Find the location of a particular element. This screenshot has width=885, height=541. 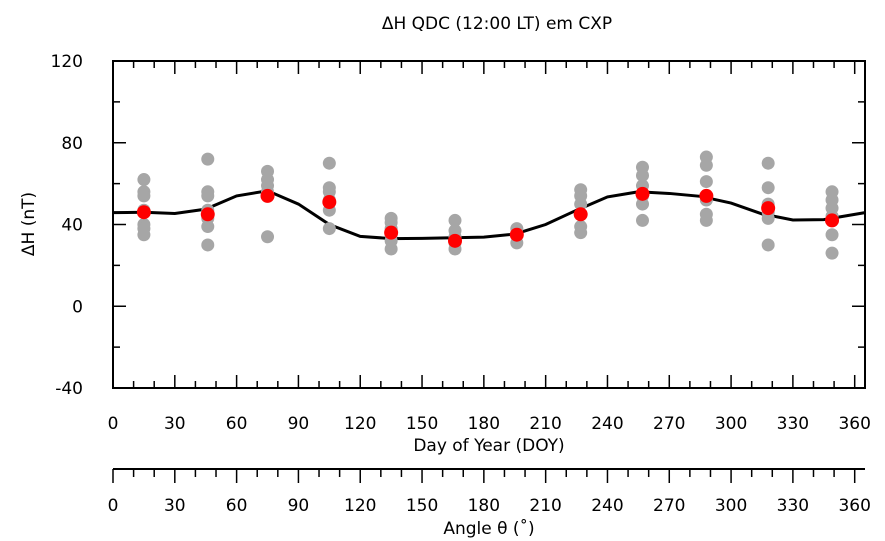

fit-curve is located at coordinates (489, 215).